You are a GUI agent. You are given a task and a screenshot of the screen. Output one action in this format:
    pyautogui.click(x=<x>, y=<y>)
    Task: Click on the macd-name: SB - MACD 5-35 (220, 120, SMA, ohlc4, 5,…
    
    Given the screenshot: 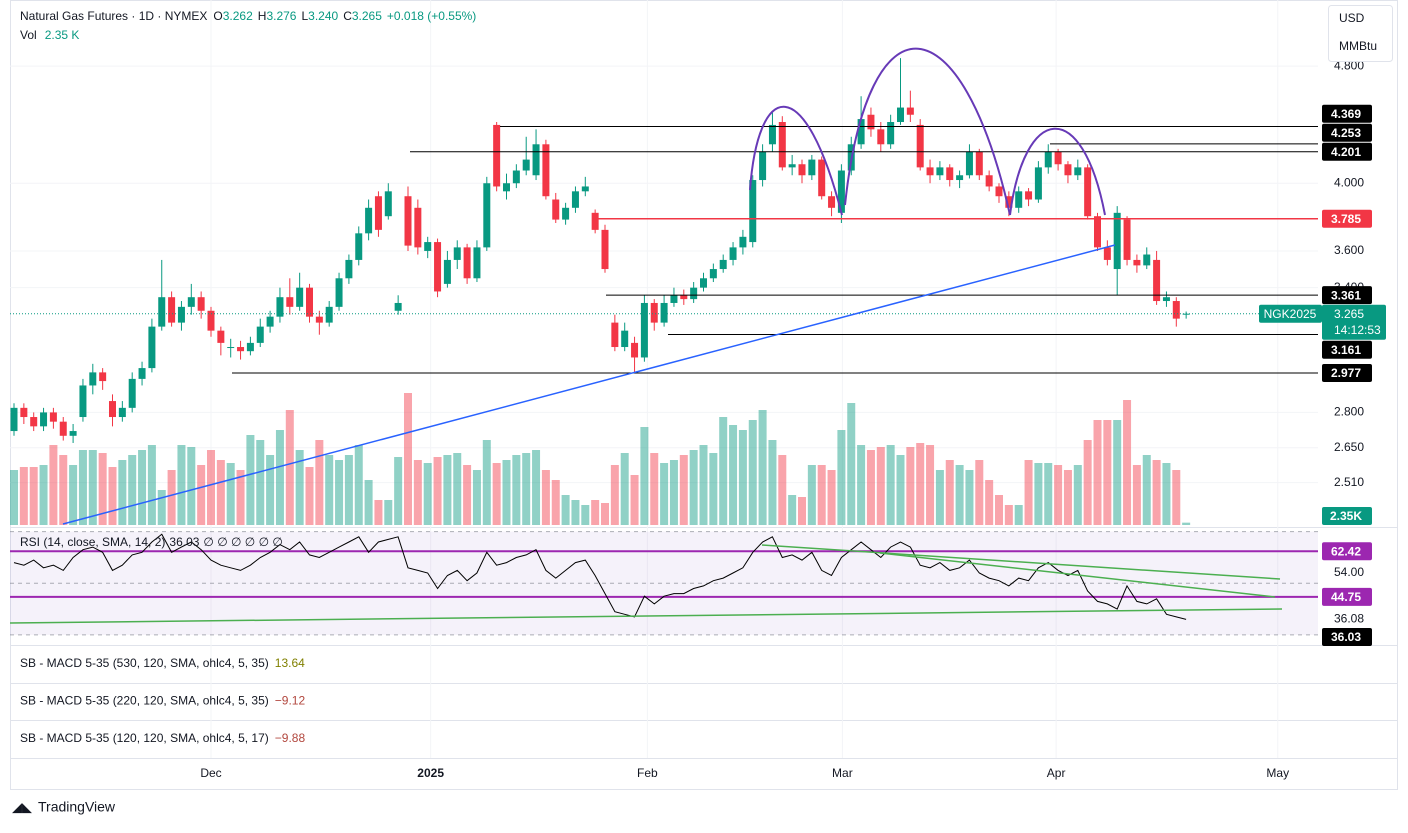 What is the action you would take?
    pyautogui.click(x=144, y=701)
    